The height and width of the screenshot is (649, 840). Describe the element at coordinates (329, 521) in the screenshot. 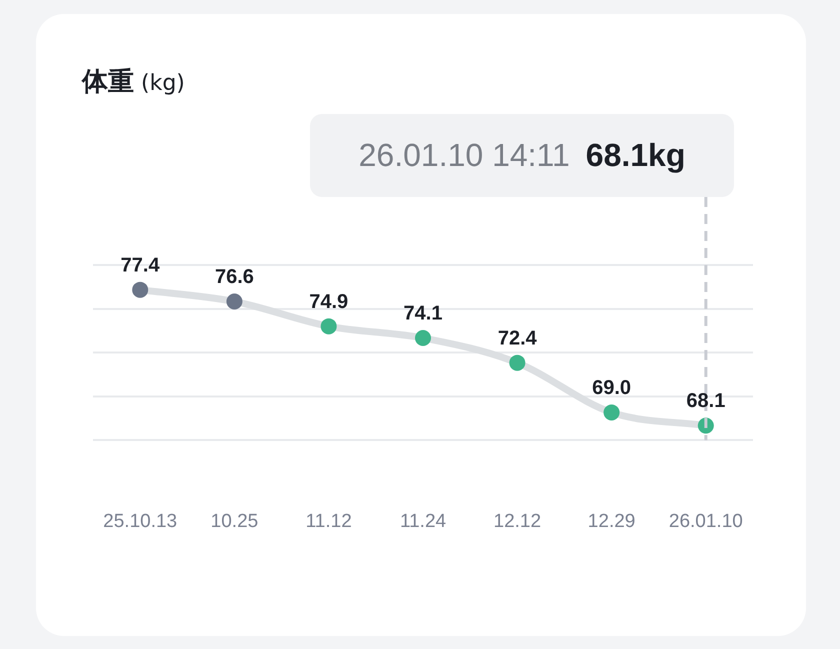

I see `x-tick-label: 11.12` at that location.